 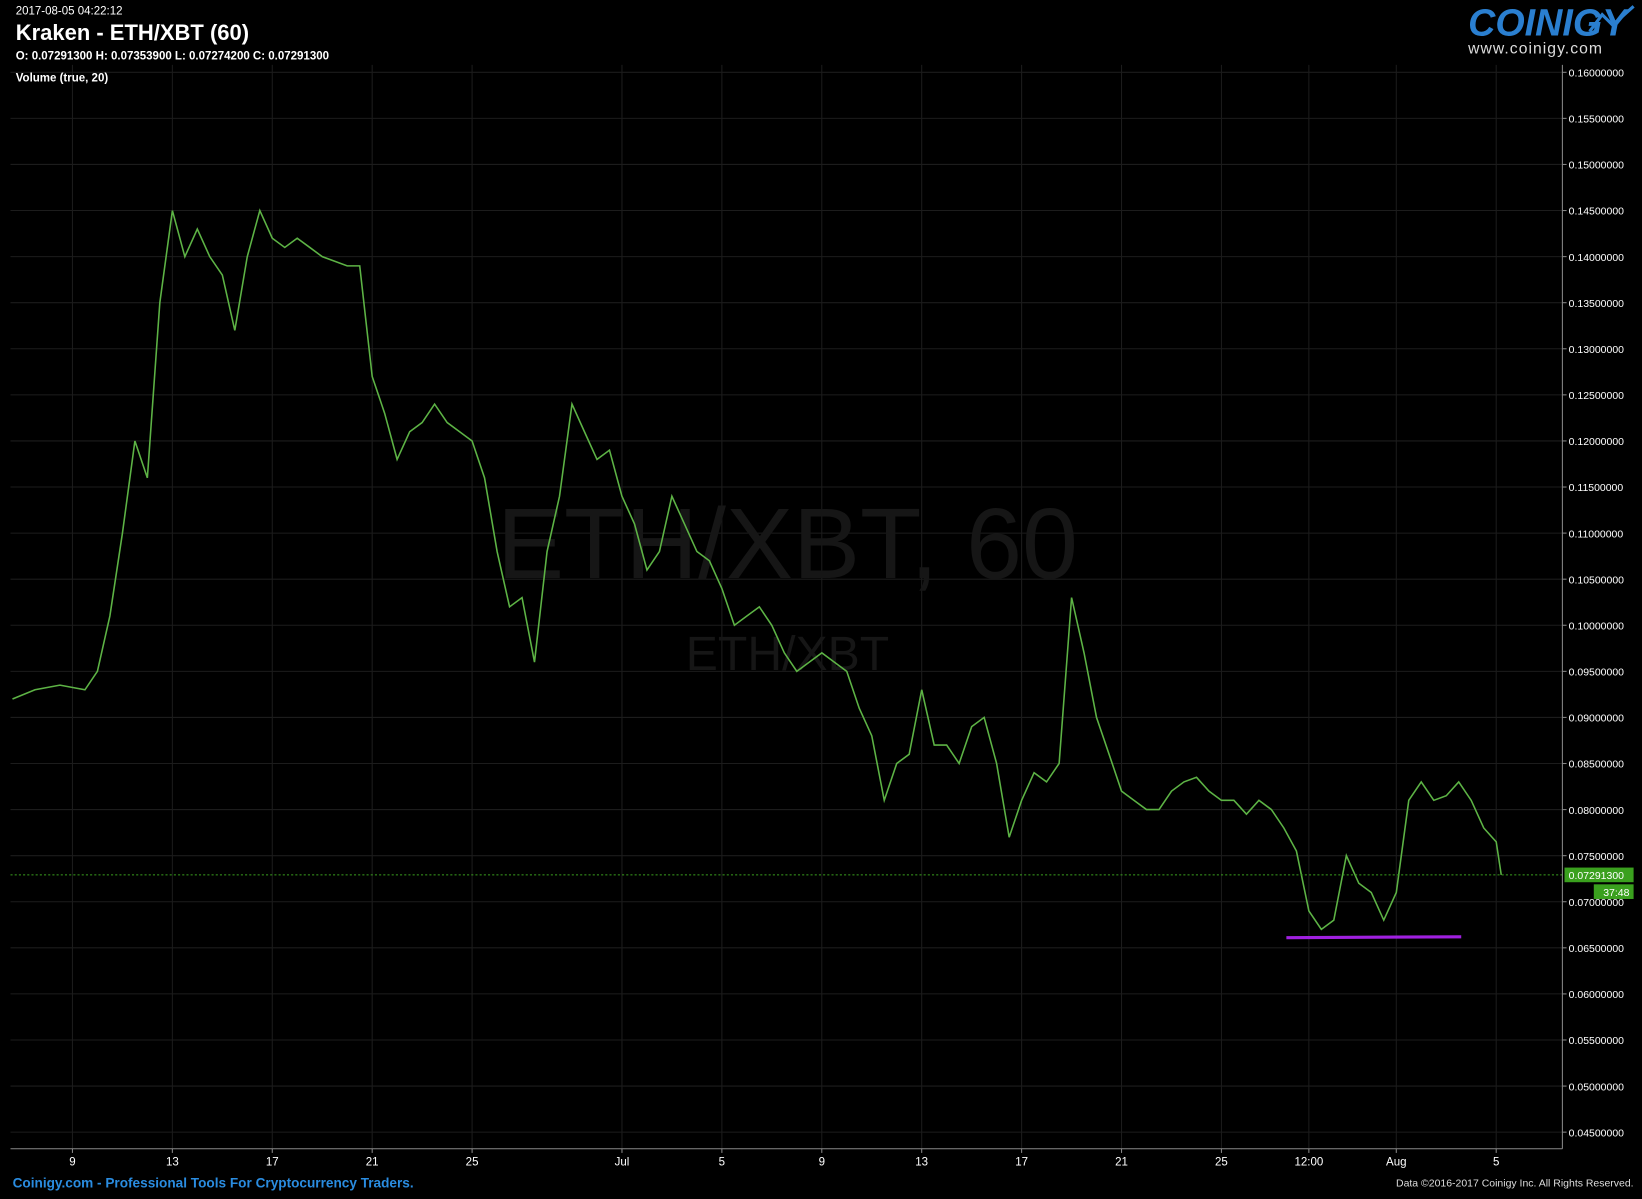 What do you see at coordinates (787, 544) in the screenshot?
I see `watermark: ETH/XBT, 60` at bounding box center [787, 544].